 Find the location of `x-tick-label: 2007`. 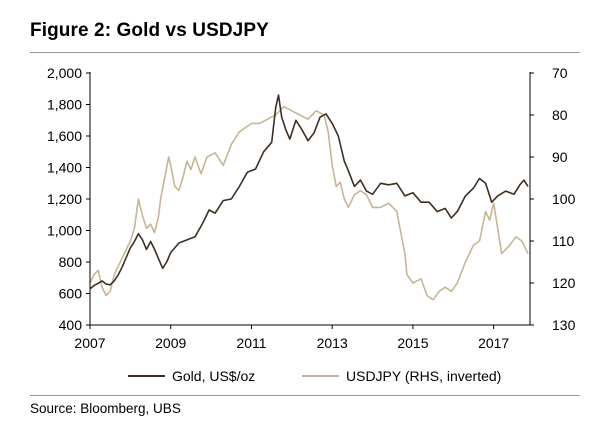

x-tick-label: 2007 is located at coordinates (89, 343).